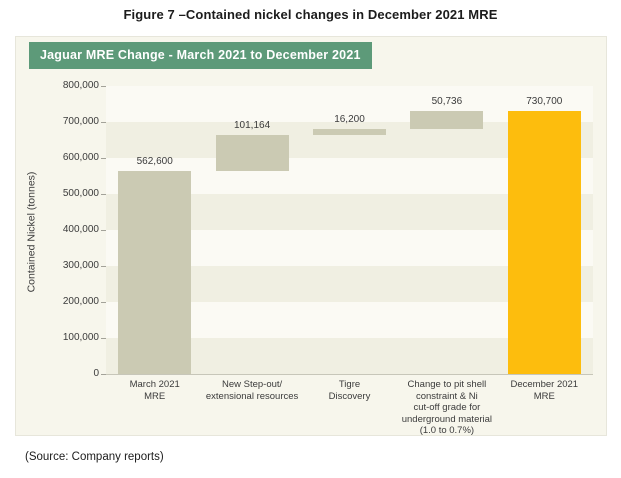  Describe the element at coordinates (80, 301) in the screenshot. I see `y-tick-label: 200,000` at that location.